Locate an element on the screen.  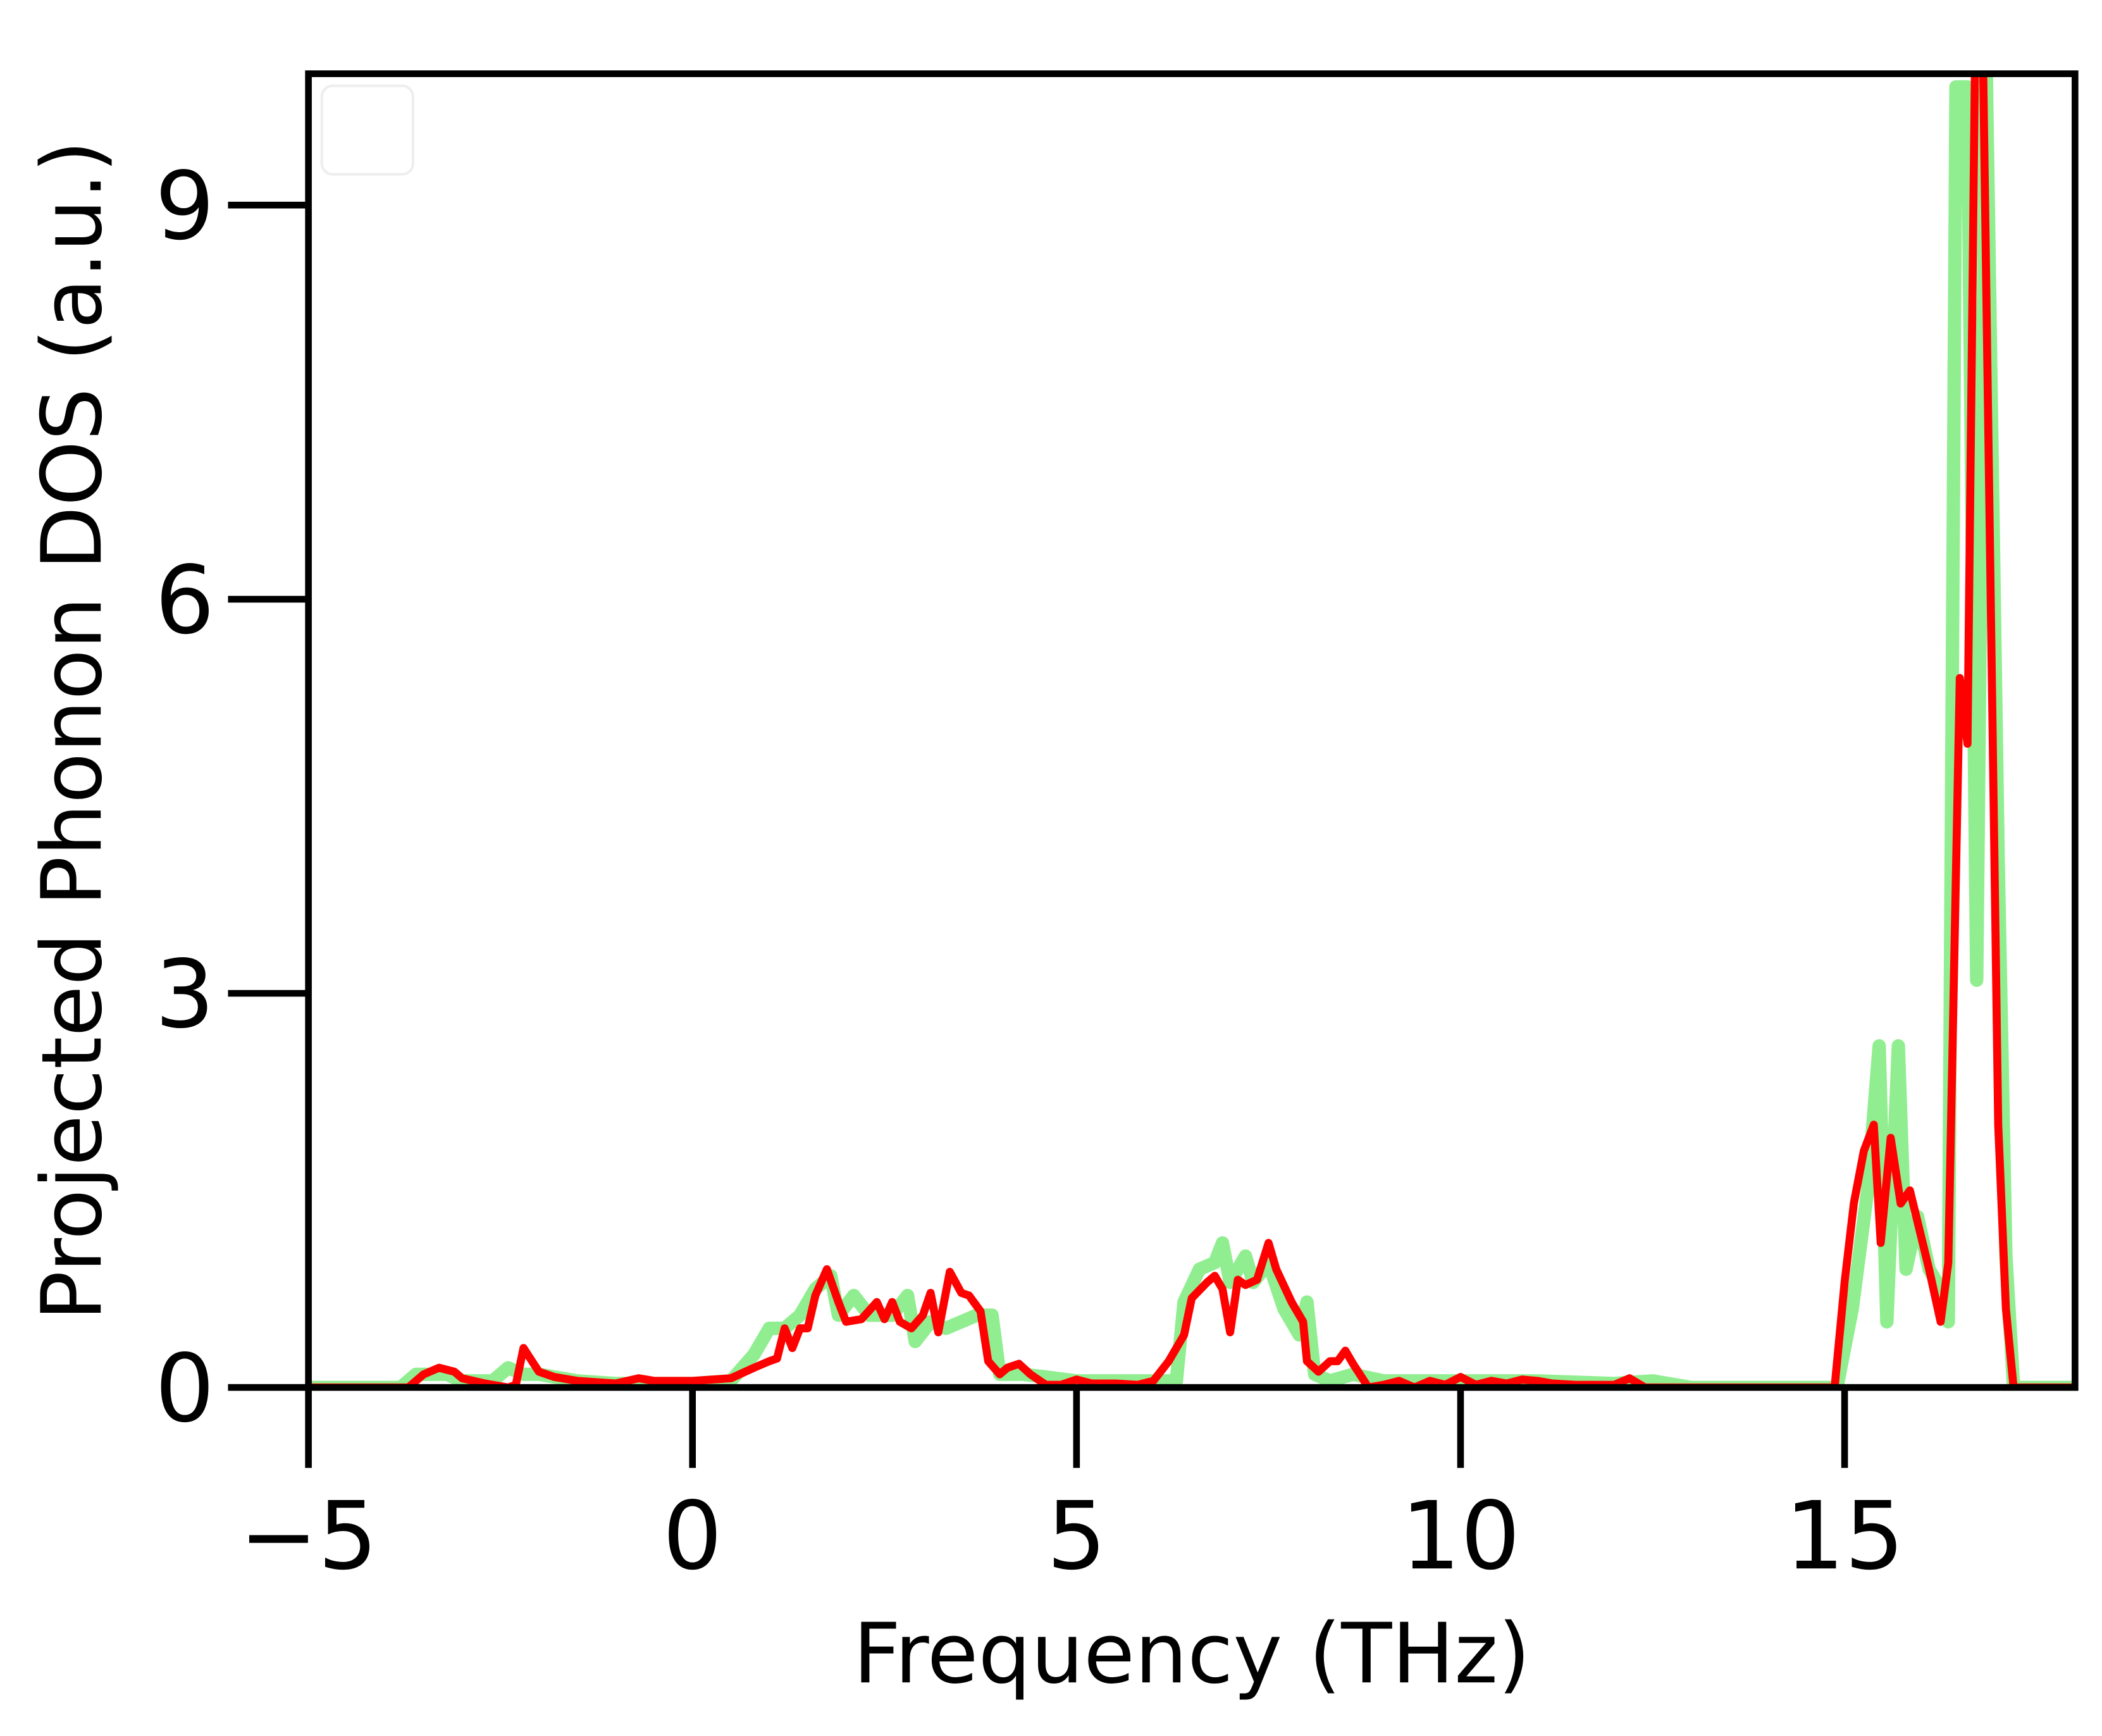
y-tick-label: 0 is located at coordinates (184, 1388).